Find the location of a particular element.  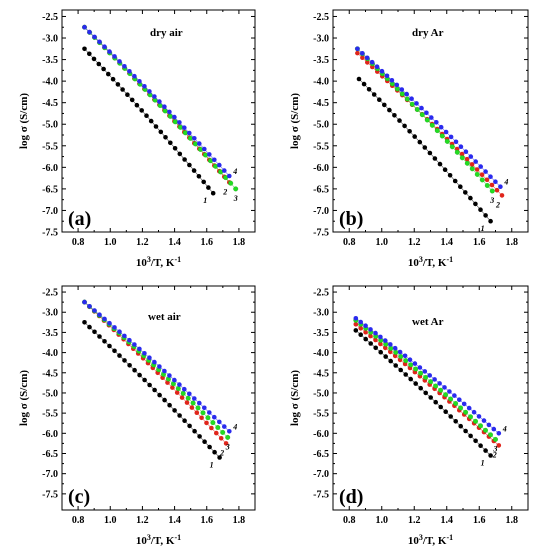

curve-label-3: 3 is located at coordinates (495, 448).